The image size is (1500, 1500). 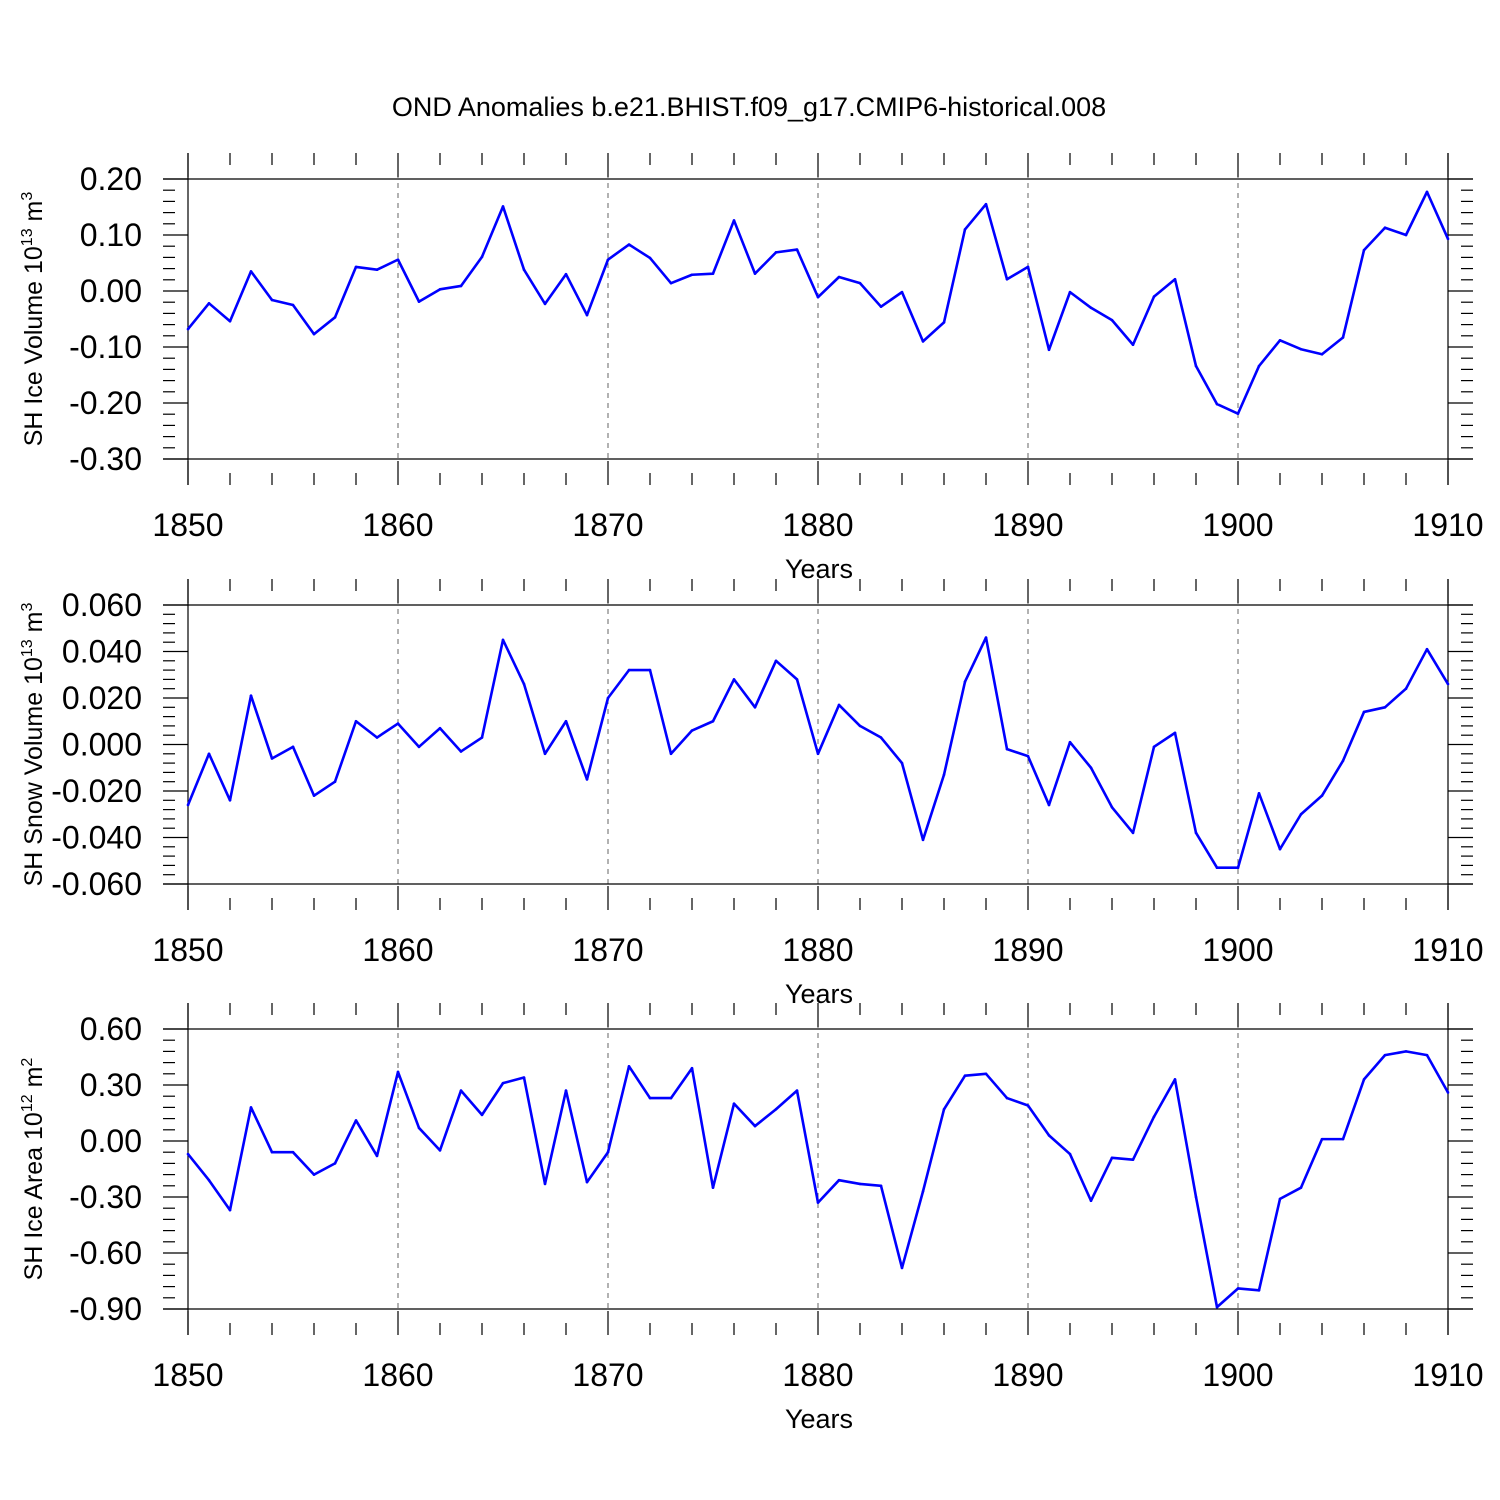 What do you see at coordinates (33, 1169) in the screenshot?
I see `y-axis-label: SH Ice Area 1012 m2` at bounding box center [33, 1169].